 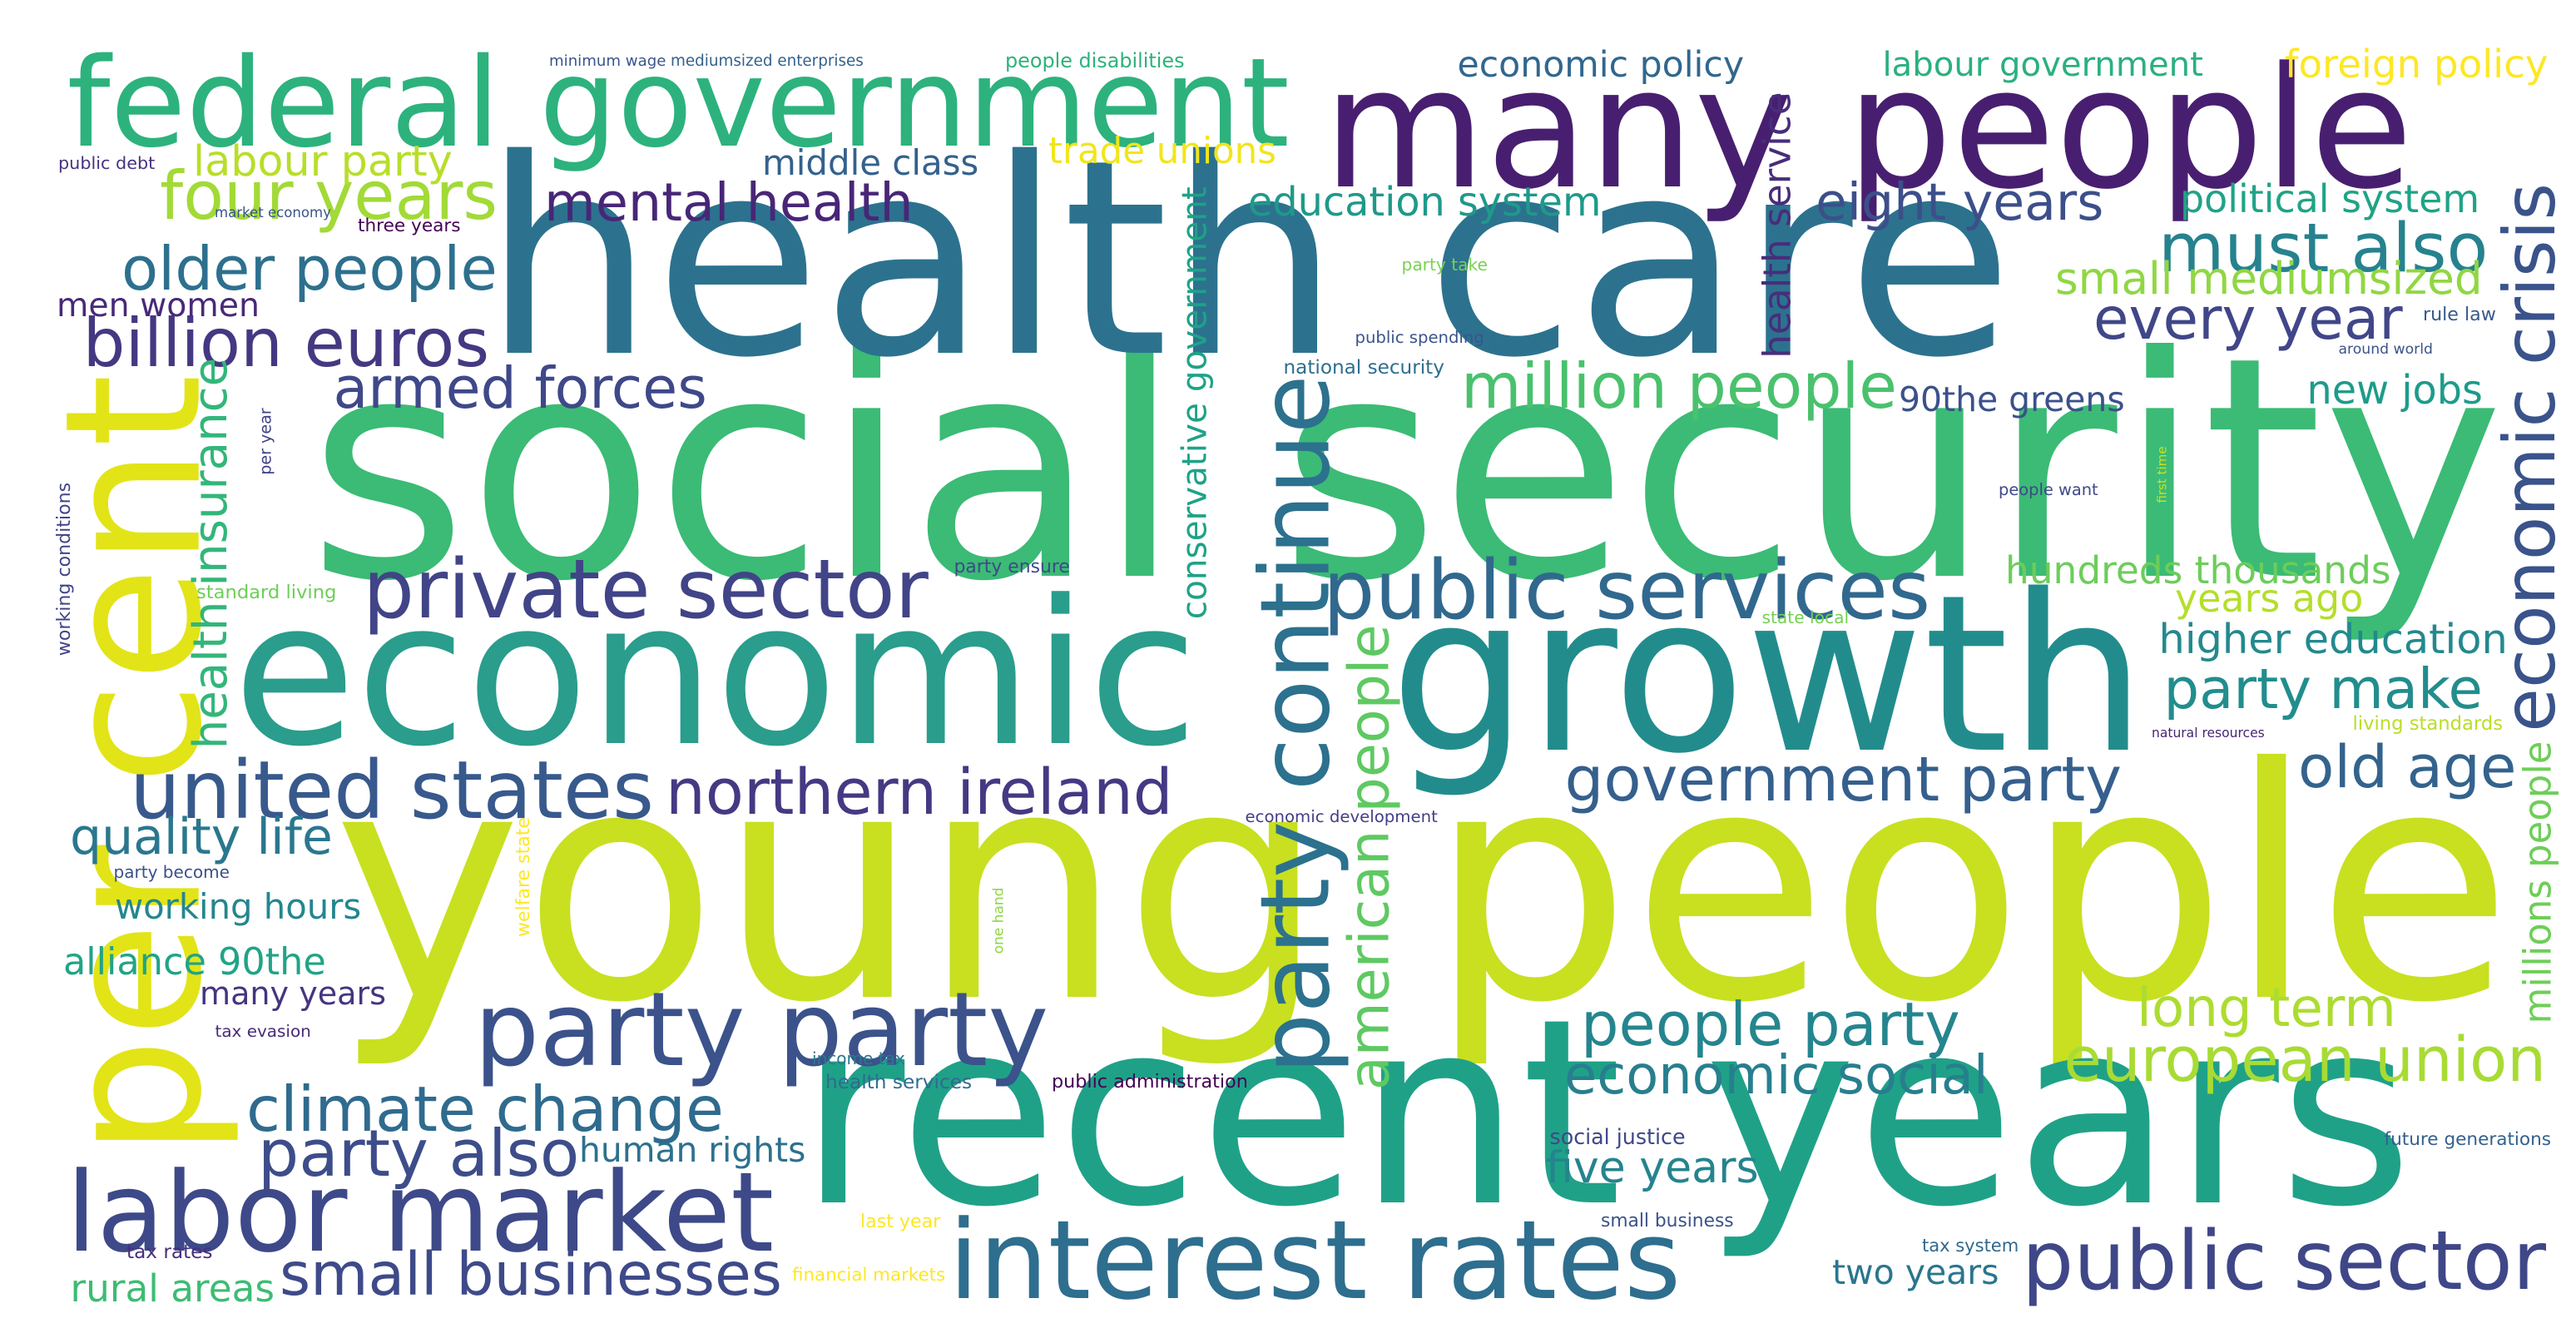 What do you see at coordinates (2468, 1139) in the screenshot?
I see `word-future-generations: future generations` at bounding box center [2468, 1139].